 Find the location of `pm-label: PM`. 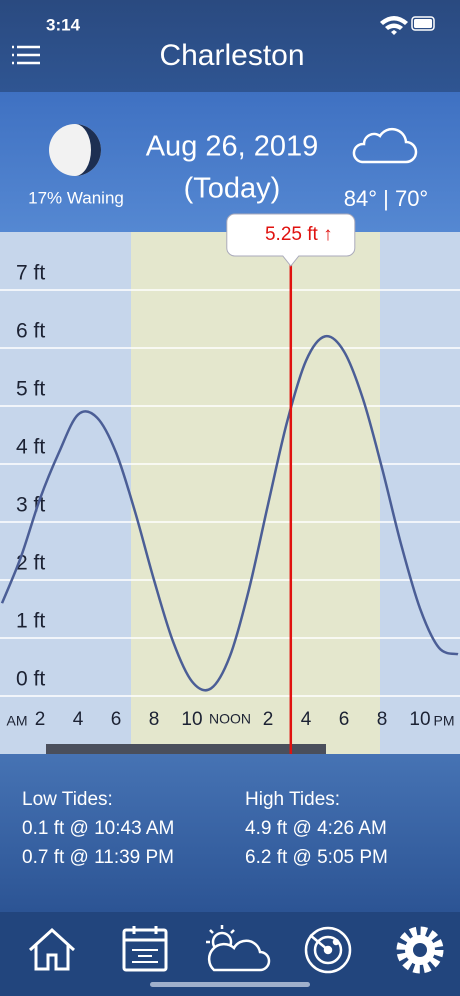

pm-label: PM is located at coordinates (444, 721).